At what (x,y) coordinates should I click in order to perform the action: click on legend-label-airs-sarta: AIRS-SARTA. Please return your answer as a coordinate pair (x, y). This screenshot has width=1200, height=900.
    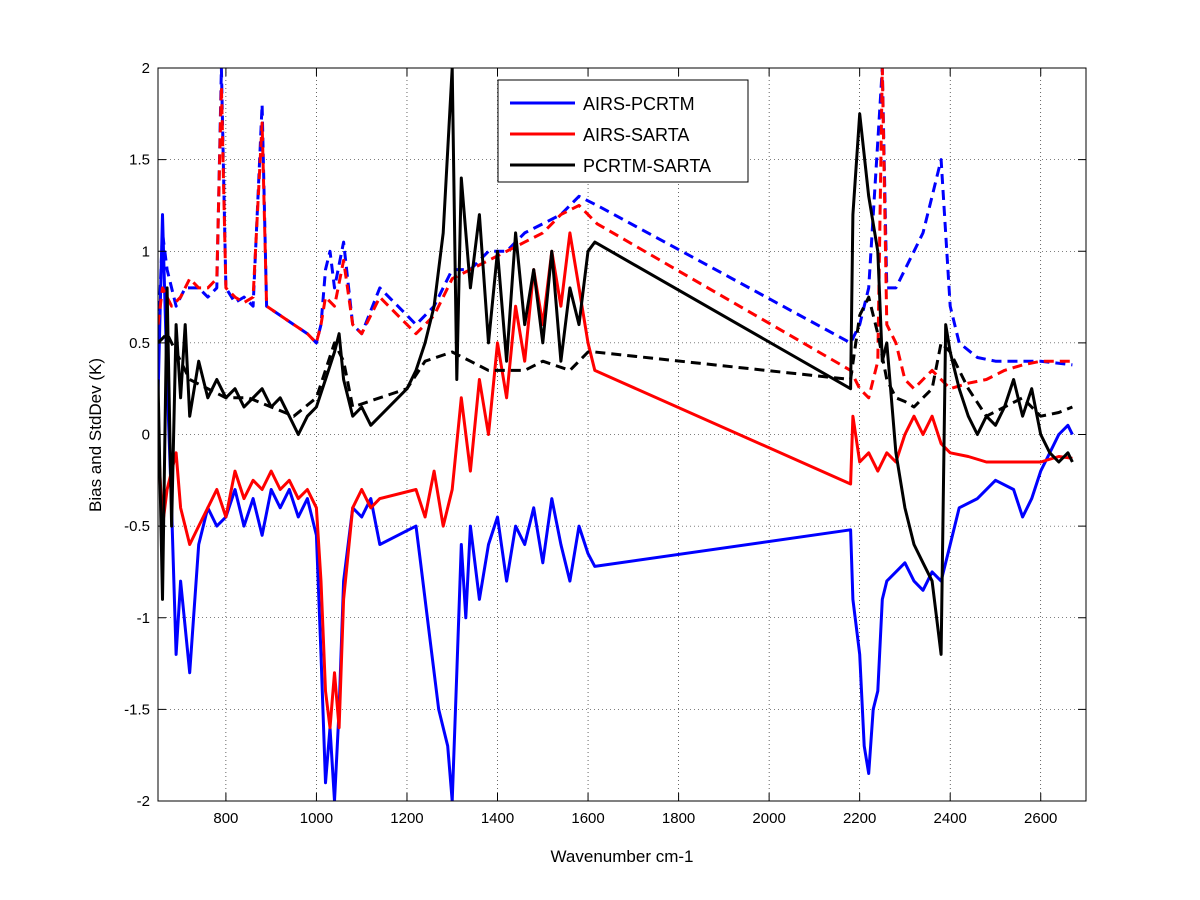
    Looking at the image, I should click on (636, 135).